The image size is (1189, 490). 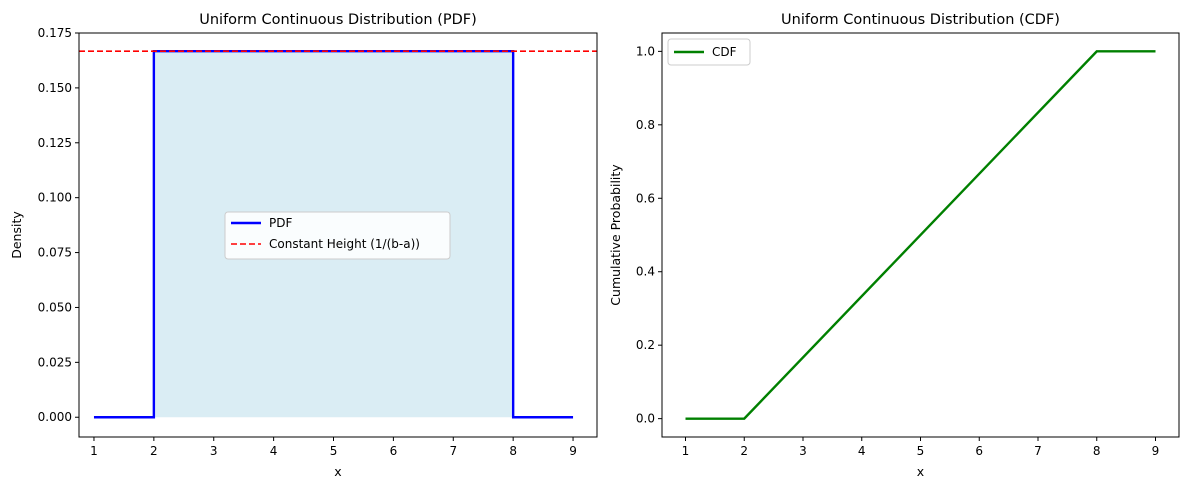 I want to click on cdf-x-tick-label: 5, so click(x=921, y=451).